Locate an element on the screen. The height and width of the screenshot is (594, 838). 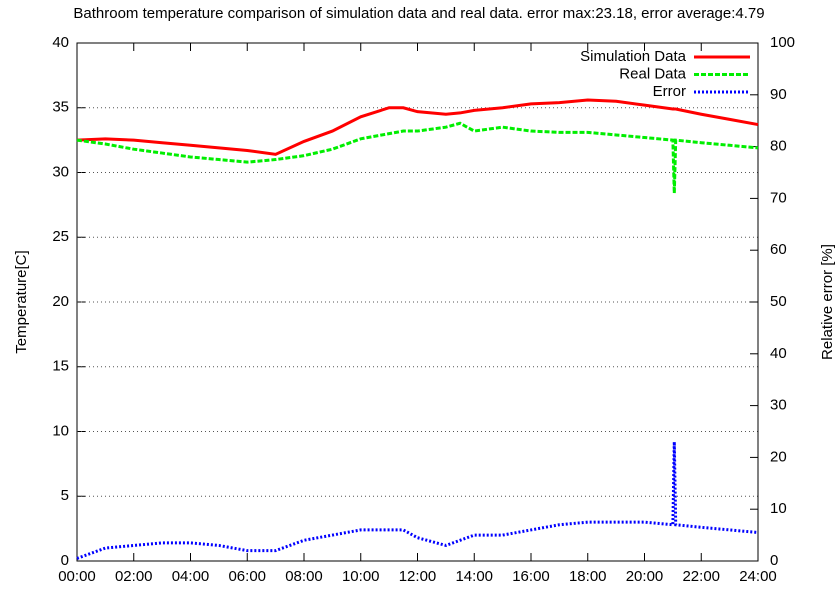
y2-tick-label: 70 is located at coordinates (778, 197).